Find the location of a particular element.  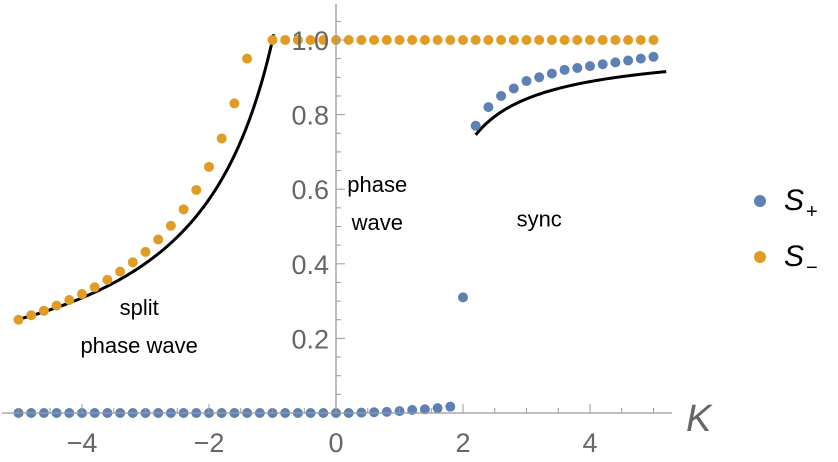

region-label: wave is located at coordinates (377, 222).